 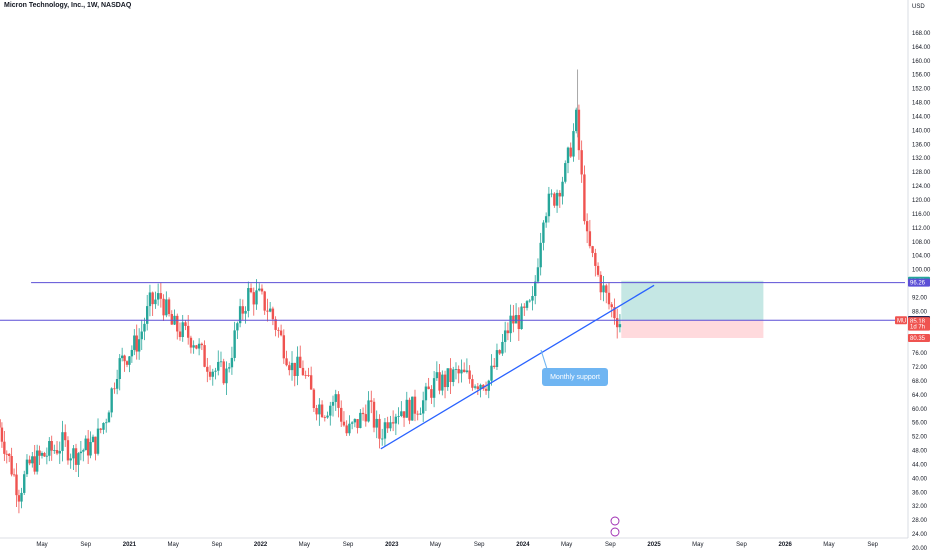 I want to click on time-tick-label: May, so click(x=435, y=545).